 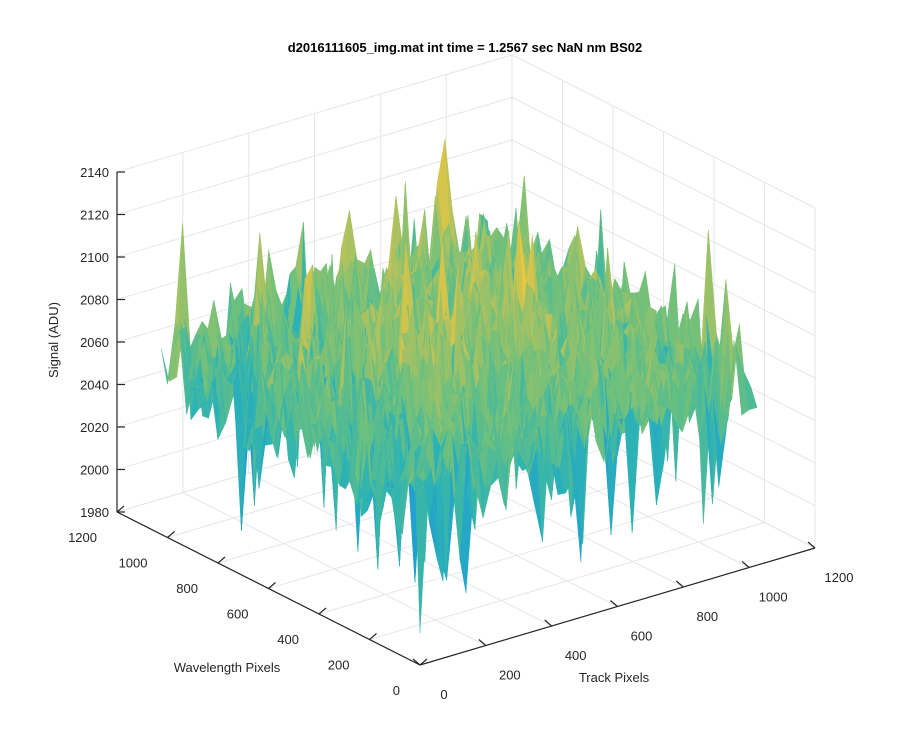 What do you see at coordinates (133, 563) in the screenshot?
I see `y-tick-label: 1000` at bounding box center [133, 563].